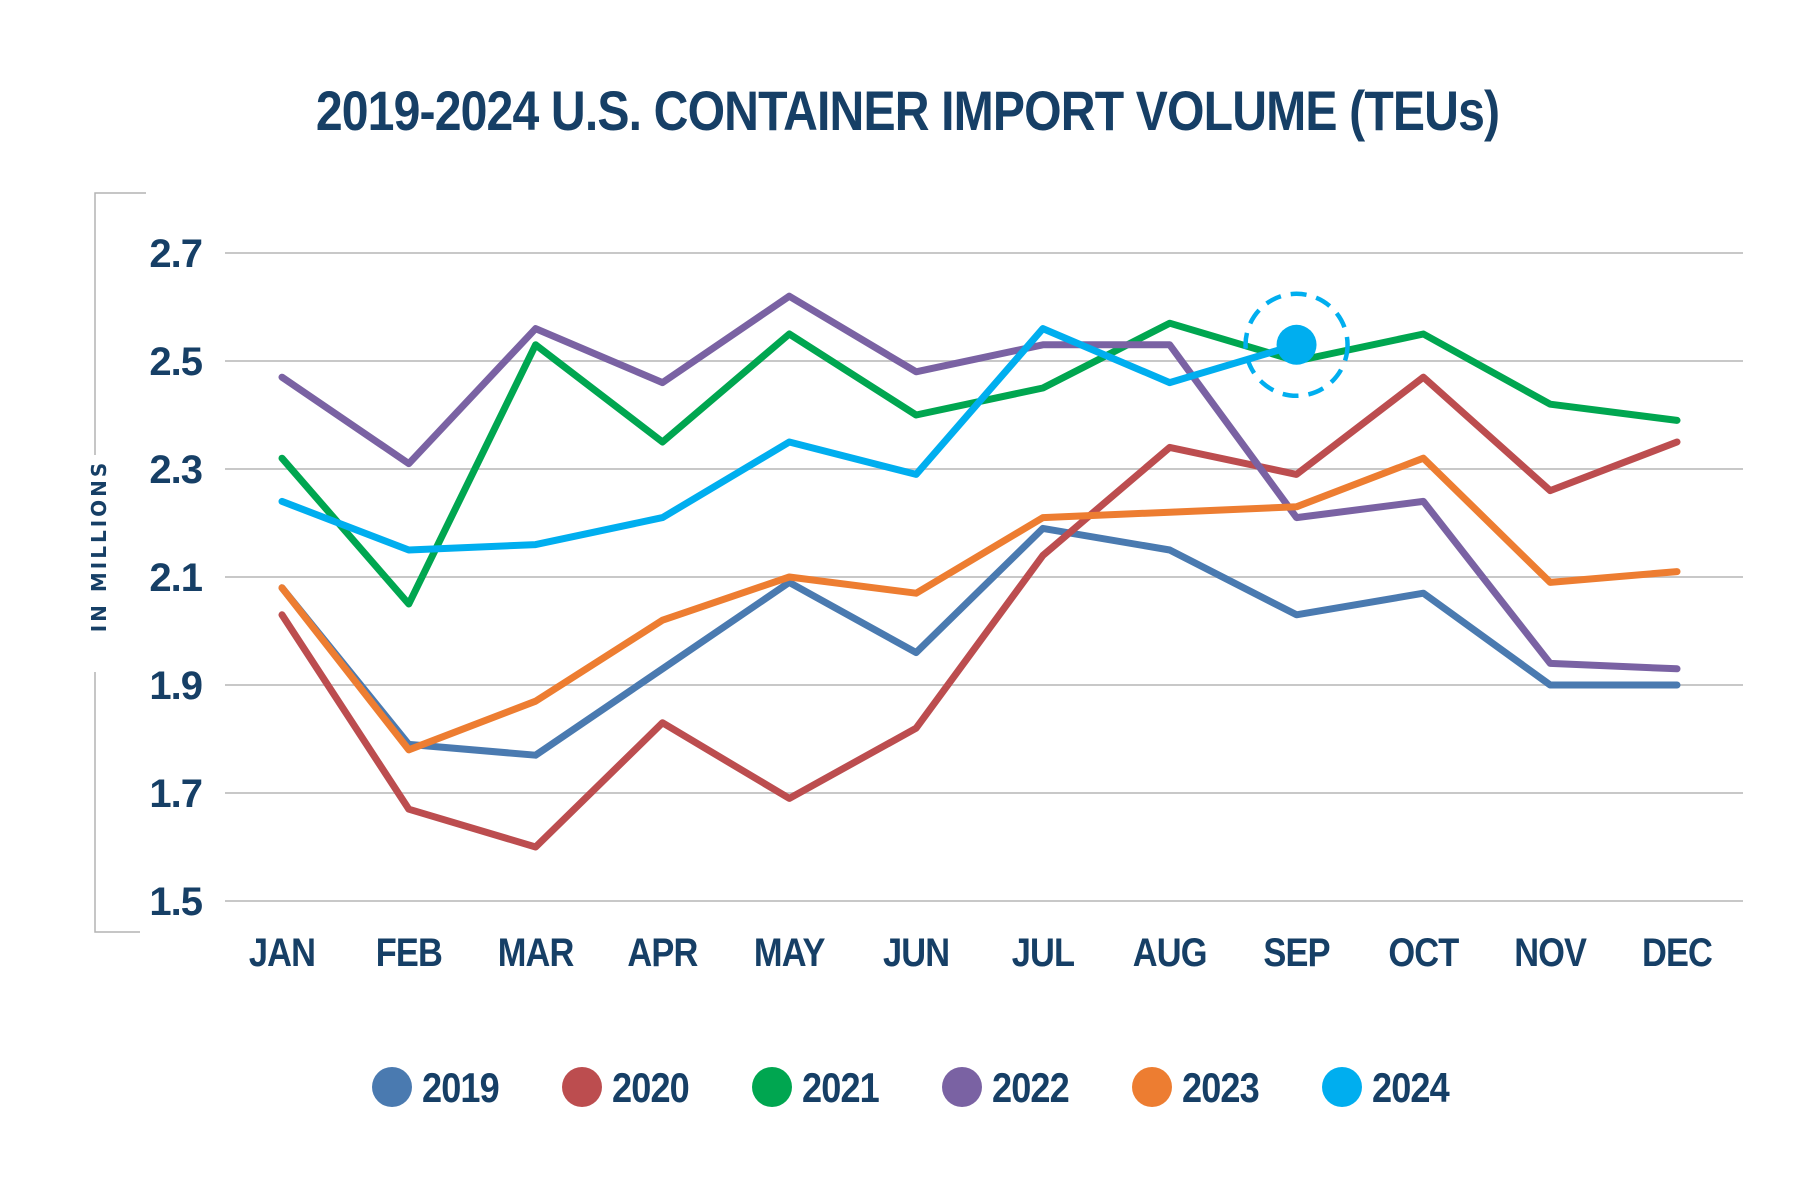 The image size is (1815, 1180). What do you see at coordinates (175, 794) in the screenshot?
I see `y-tick-label: 1.7` at bounding box center [175, 794].